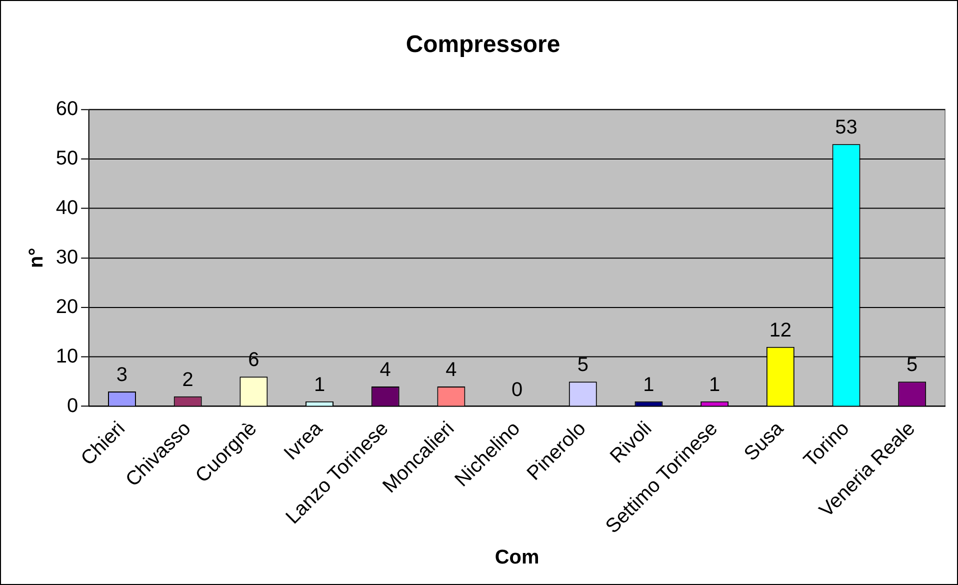  Describe the element at coordinates (517, 389) in the screenshot. I see `data-label: 0` at that location.